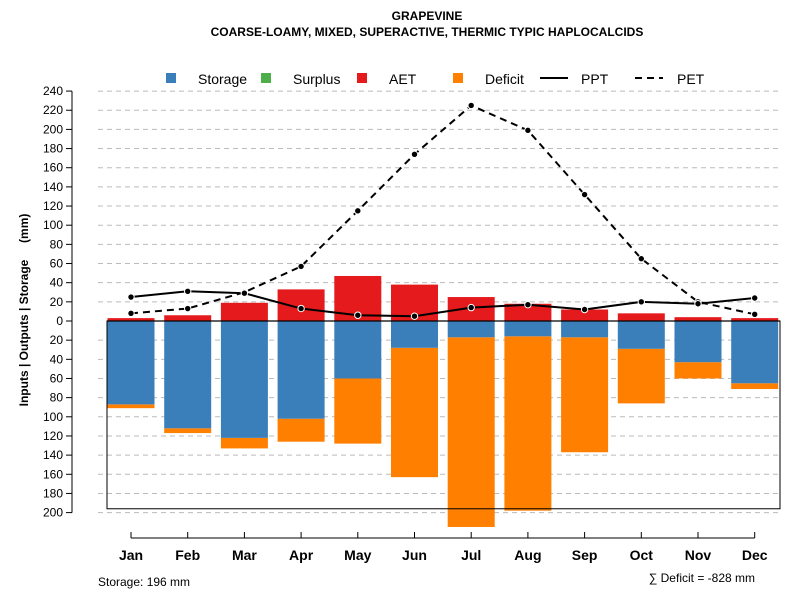  Describe the element at coordinates (53, 225) in the screenshot. I see `y-tick-label-100: 100` at that location.